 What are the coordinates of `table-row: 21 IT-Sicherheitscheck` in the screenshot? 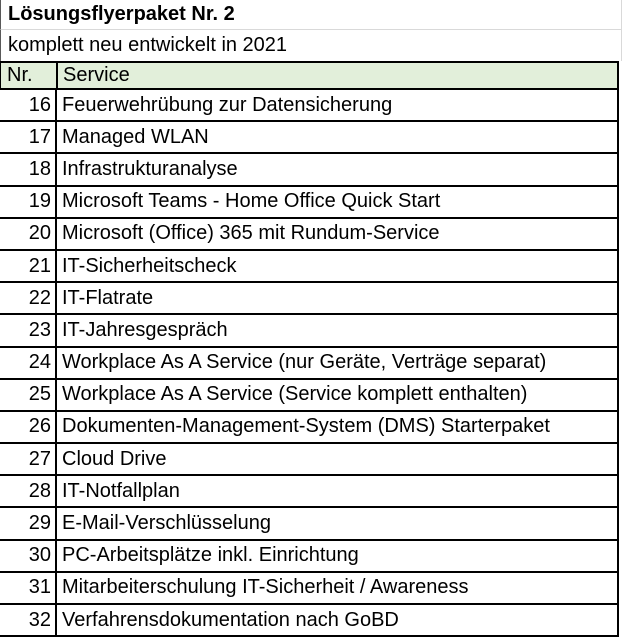 It's located at (309, 267).